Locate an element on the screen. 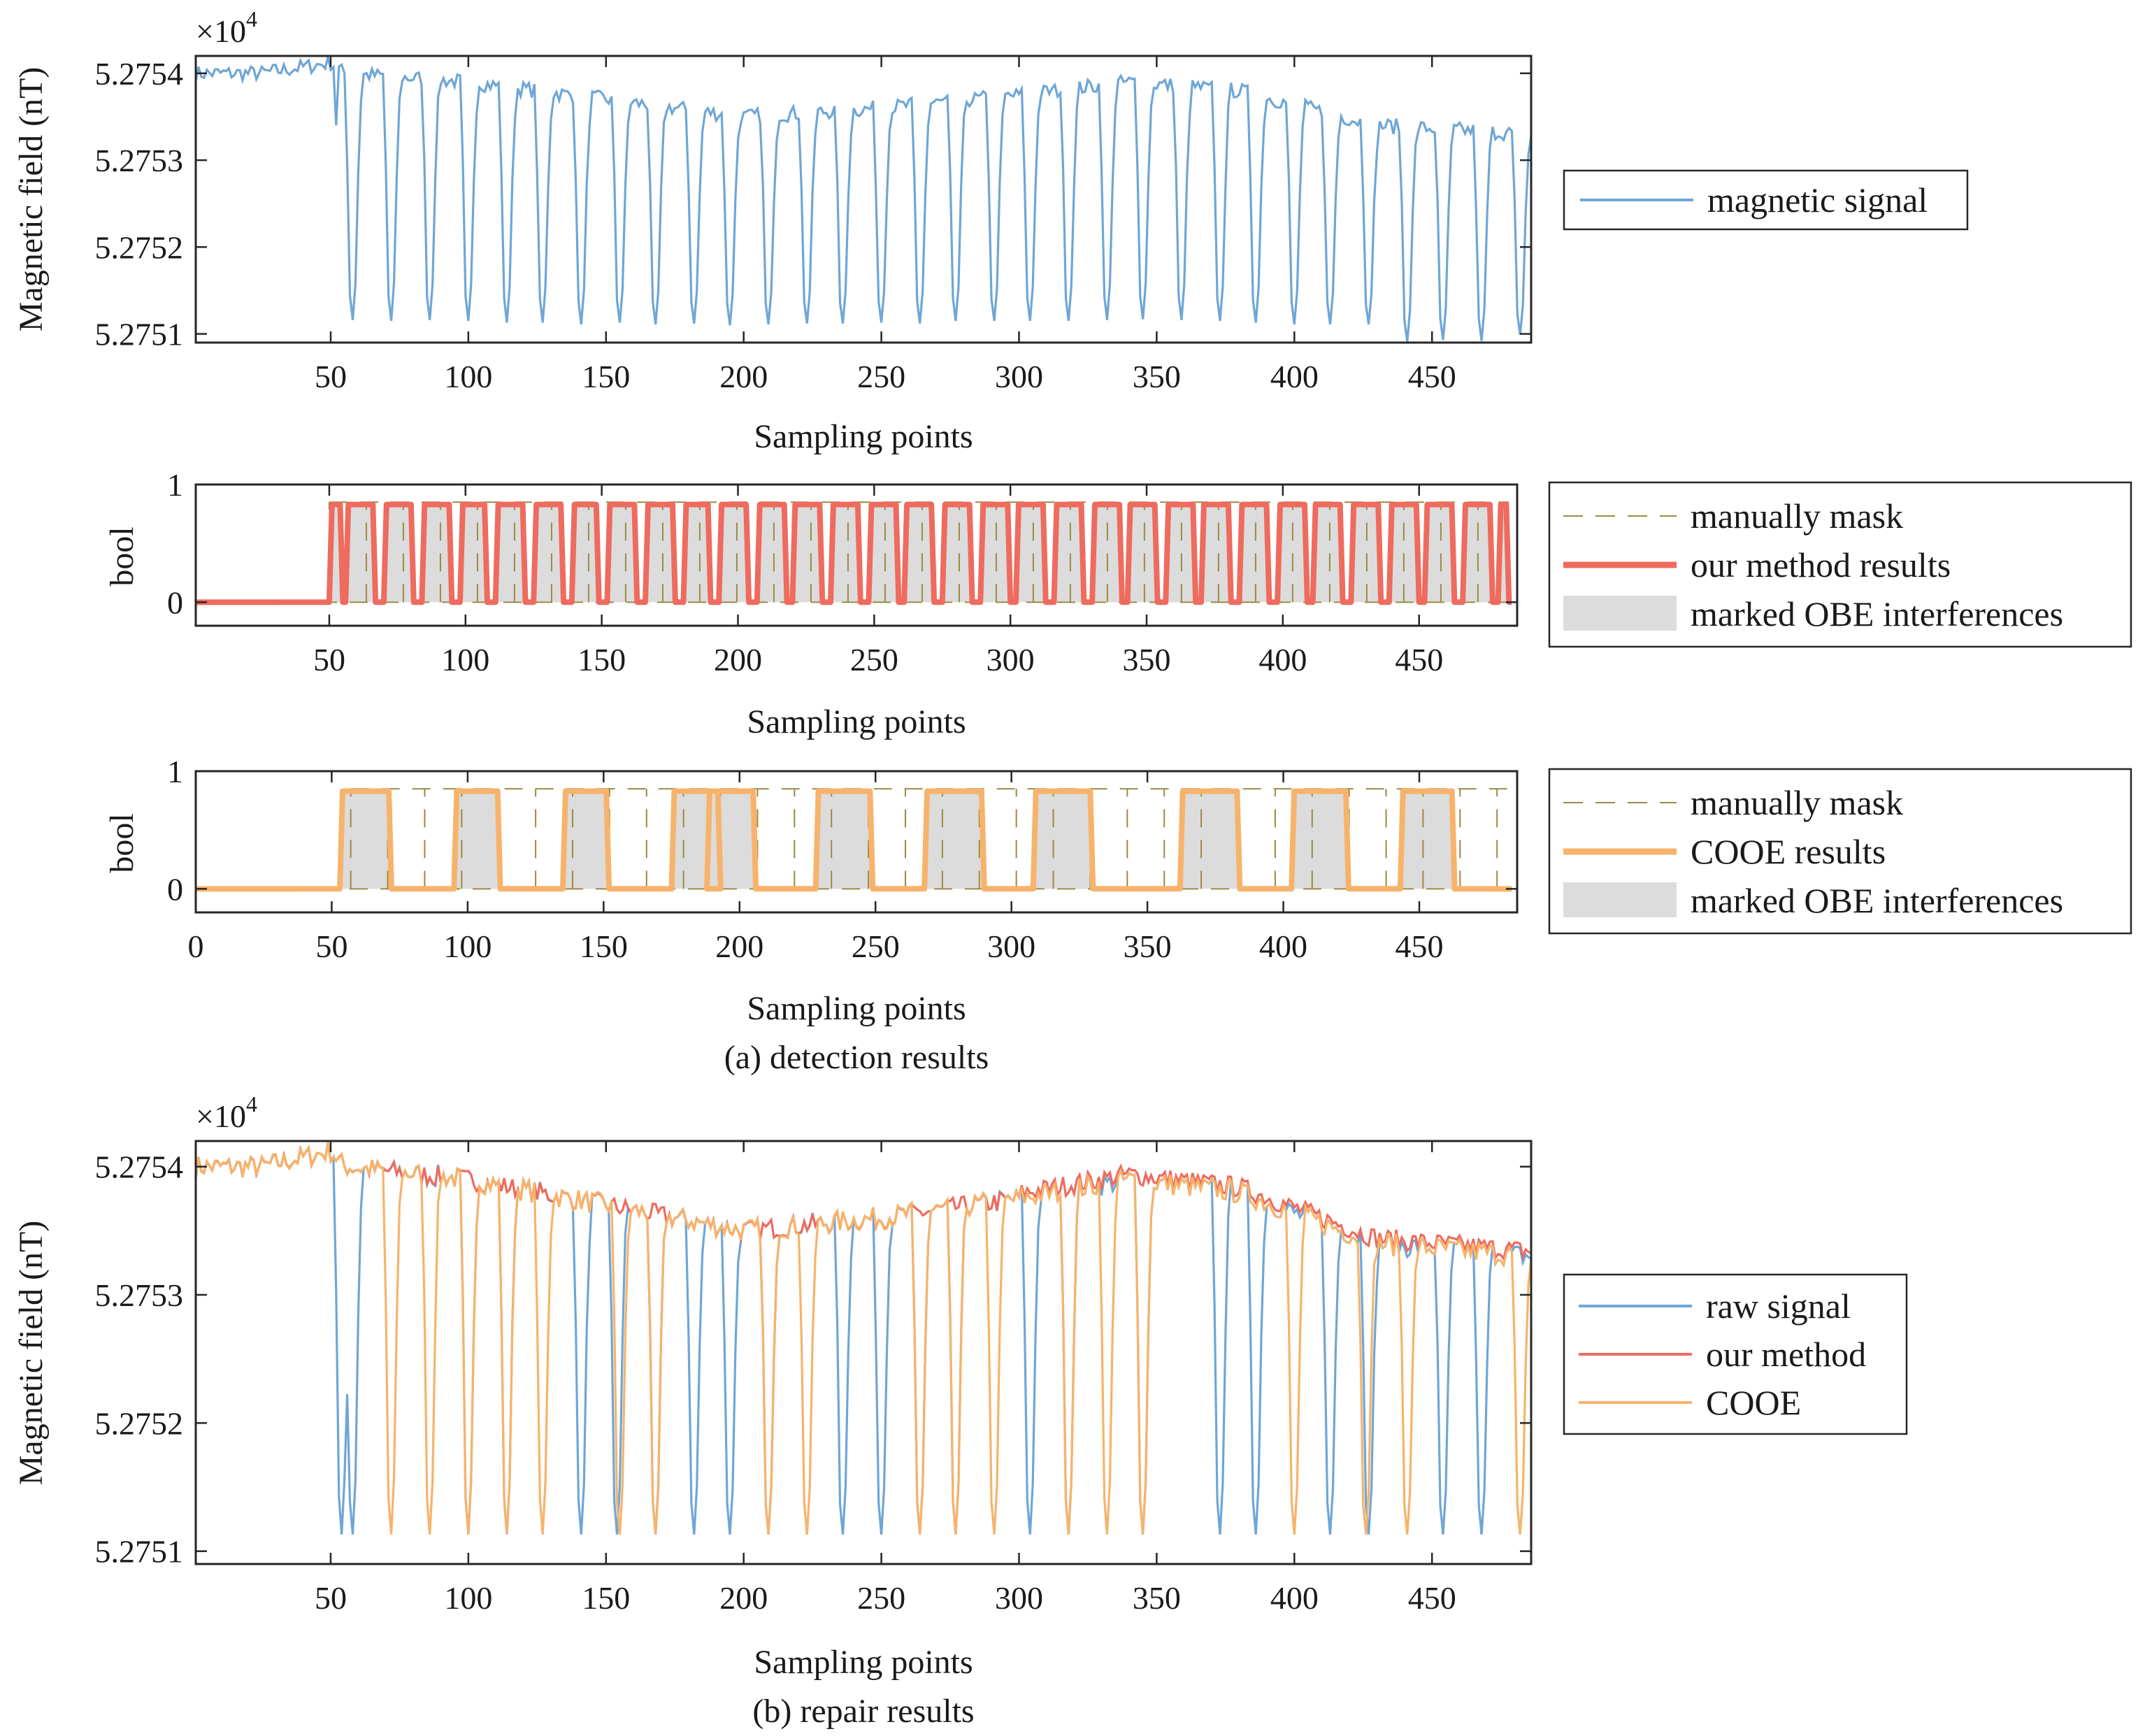 Image resolution: width=2145 pixels, height=1736 pixels. y-tick-label: 1 is located at coordinates (175, 485).